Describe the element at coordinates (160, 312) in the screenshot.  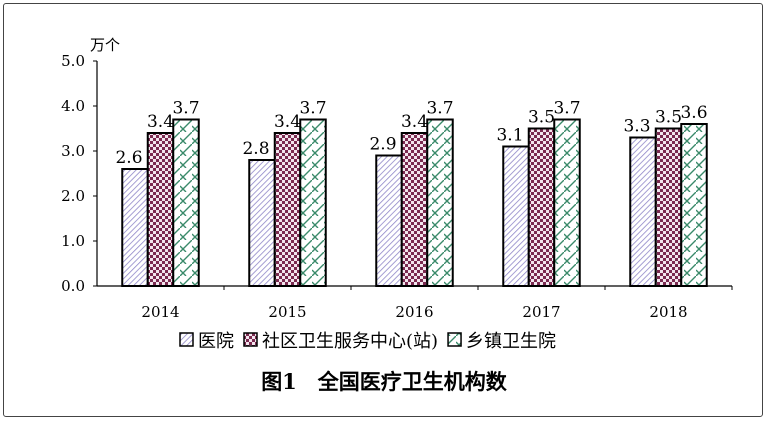
I see `x-tick-label: 2014` at that location.